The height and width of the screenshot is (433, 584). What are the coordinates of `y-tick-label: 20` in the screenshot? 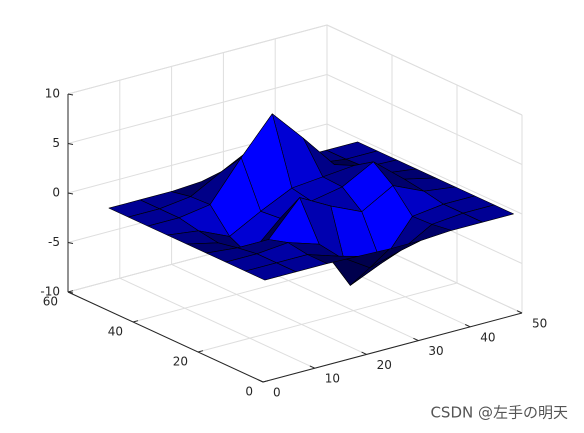 It's located at (180, 362).